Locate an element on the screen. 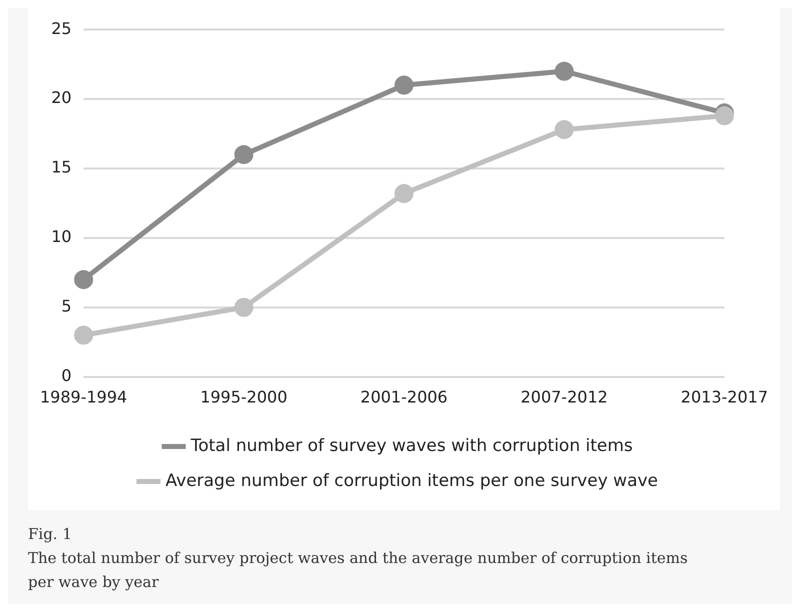  y-tick-label: 0 is located at coordinates (66, 375).